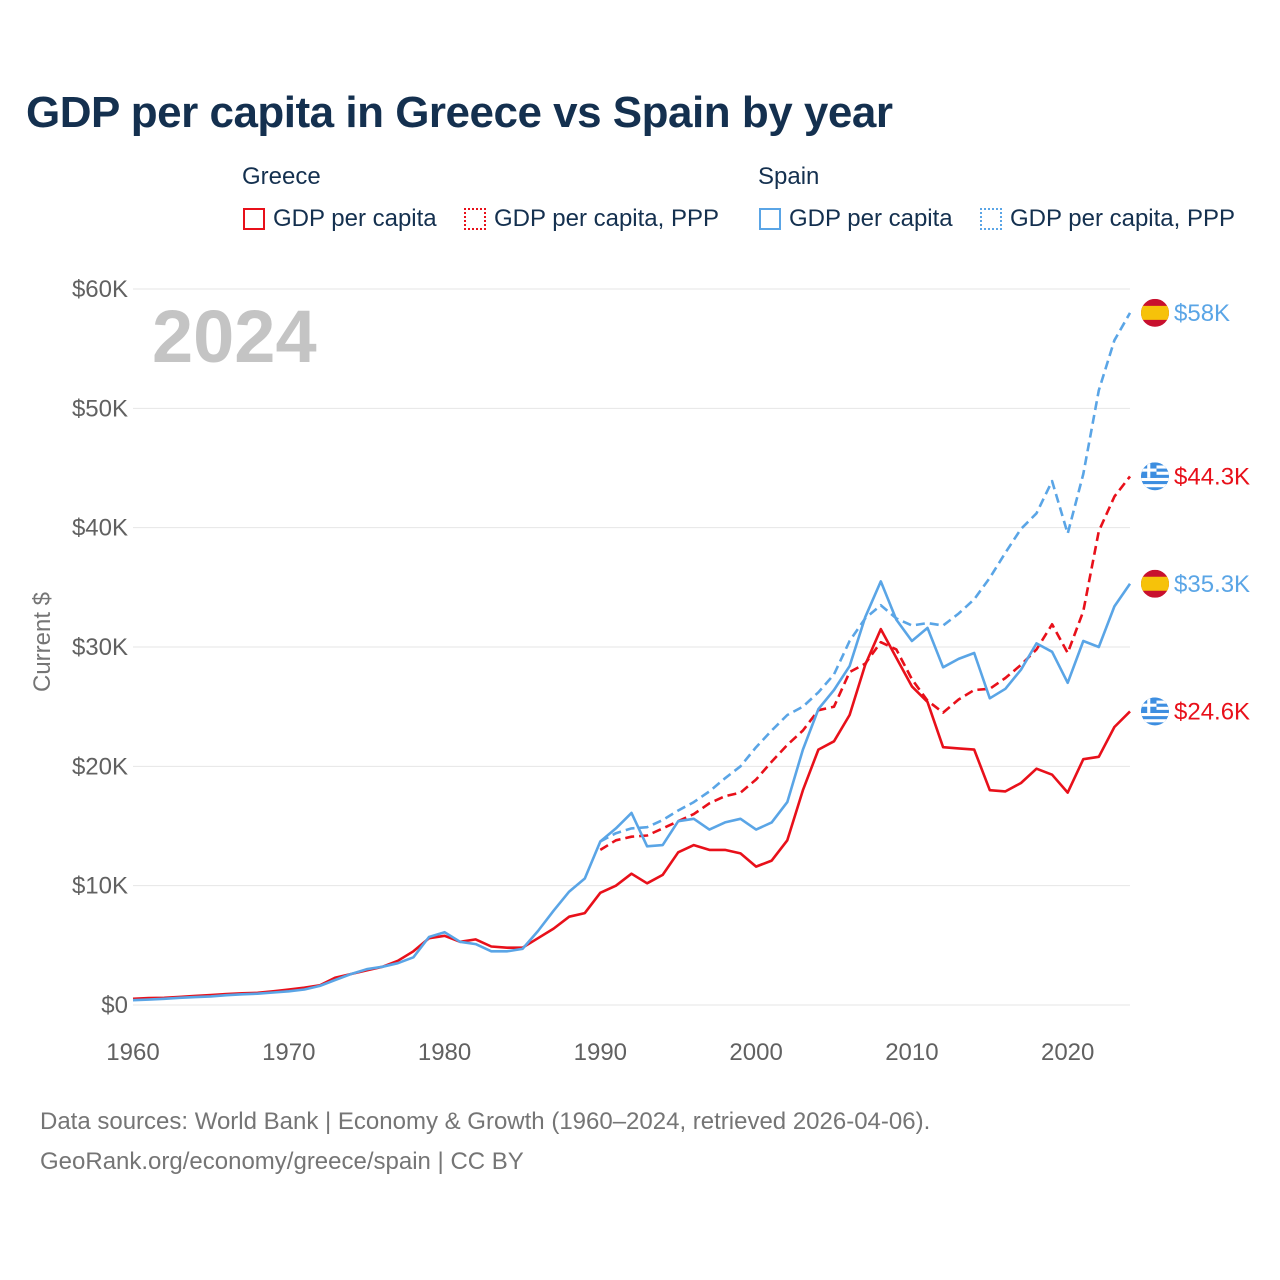 The height and width of the screenshot is (1280, 1280). I want to click on x-tick-label: 1980, so click(444, 1052).